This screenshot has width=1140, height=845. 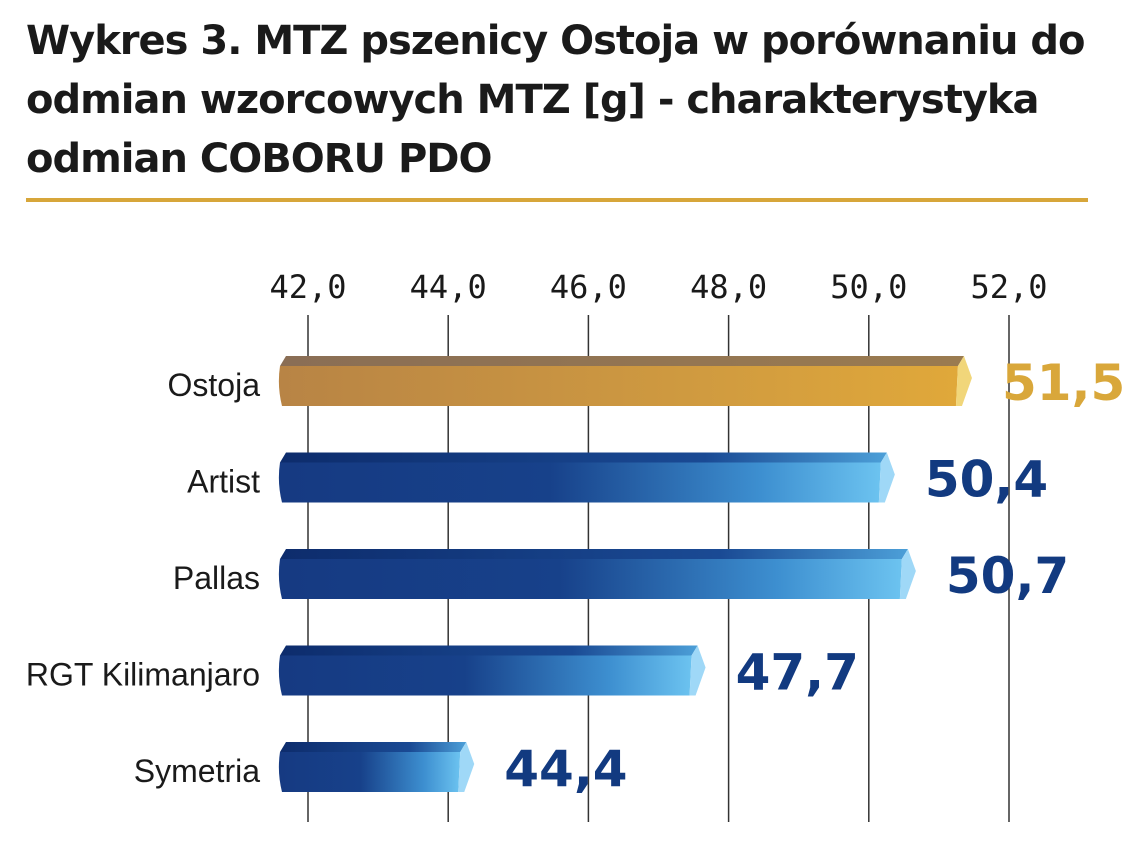 I want to click on value-label: 44,4, so click(x=565, y=769).